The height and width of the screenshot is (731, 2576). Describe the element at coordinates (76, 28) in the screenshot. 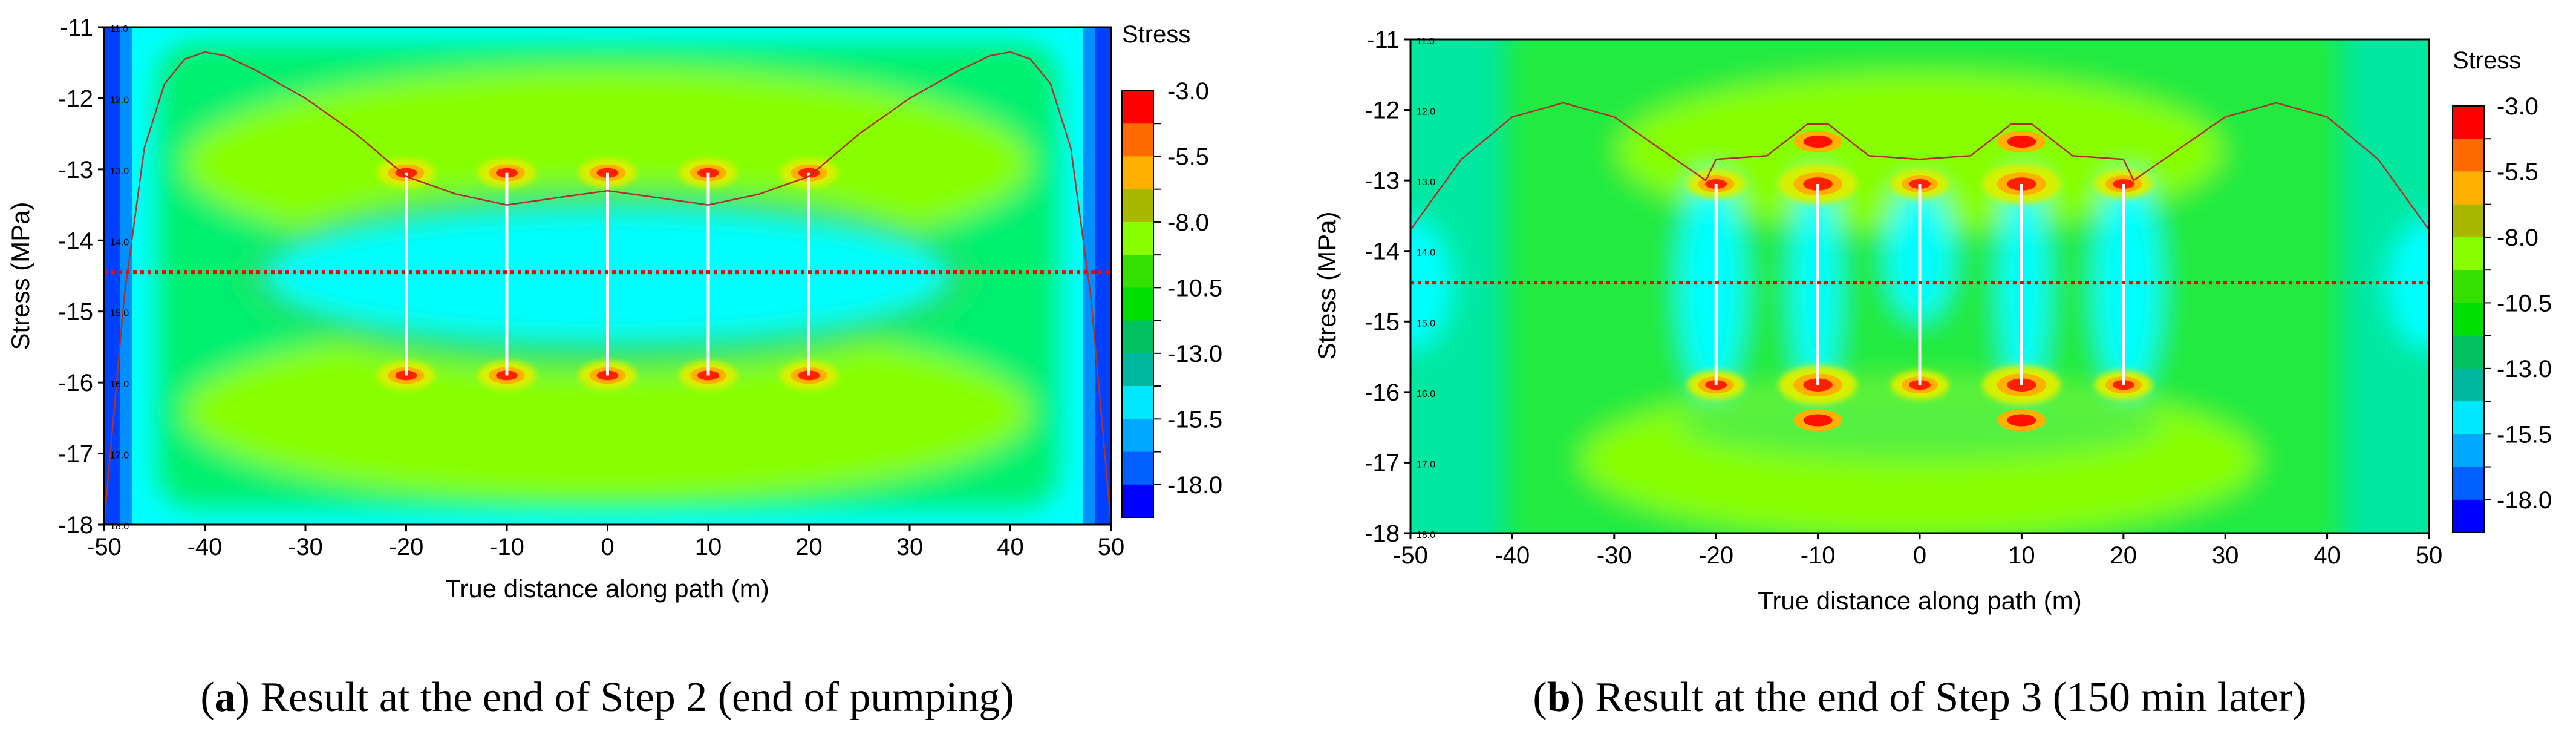

I see `panel-a-y-tick-label: -11` at that location.